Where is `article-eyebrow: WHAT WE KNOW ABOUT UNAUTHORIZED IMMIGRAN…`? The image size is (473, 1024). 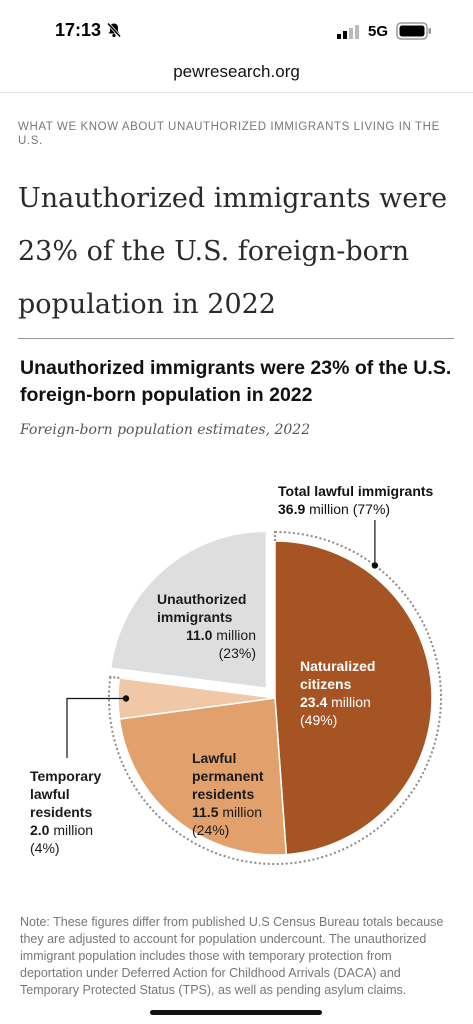
article-eyebrow: WHAT WE KNOW ABOUT UNAUTHORIZED IMMIGRAN… is located at coordinates (229, 134).